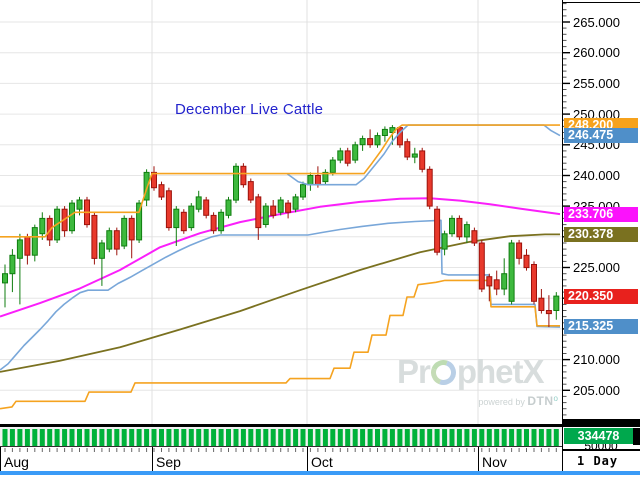 The image size is (640, 480). I want to click on ma-fast-label: 233.706, so click(601, 214).